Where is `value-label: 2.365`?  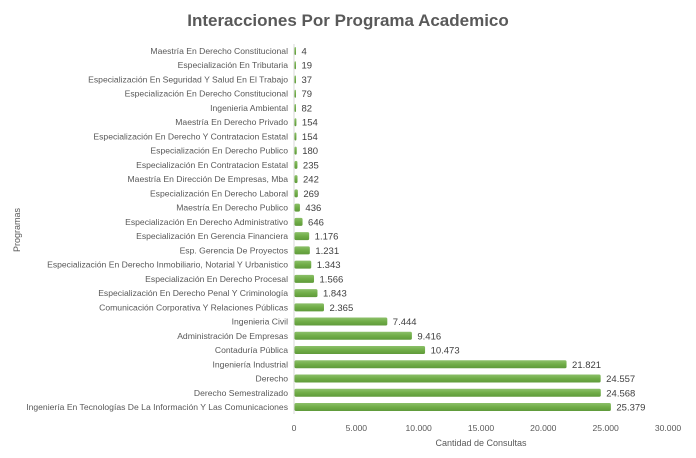 value-label: 2.365 is located at coordinates (341, 308).